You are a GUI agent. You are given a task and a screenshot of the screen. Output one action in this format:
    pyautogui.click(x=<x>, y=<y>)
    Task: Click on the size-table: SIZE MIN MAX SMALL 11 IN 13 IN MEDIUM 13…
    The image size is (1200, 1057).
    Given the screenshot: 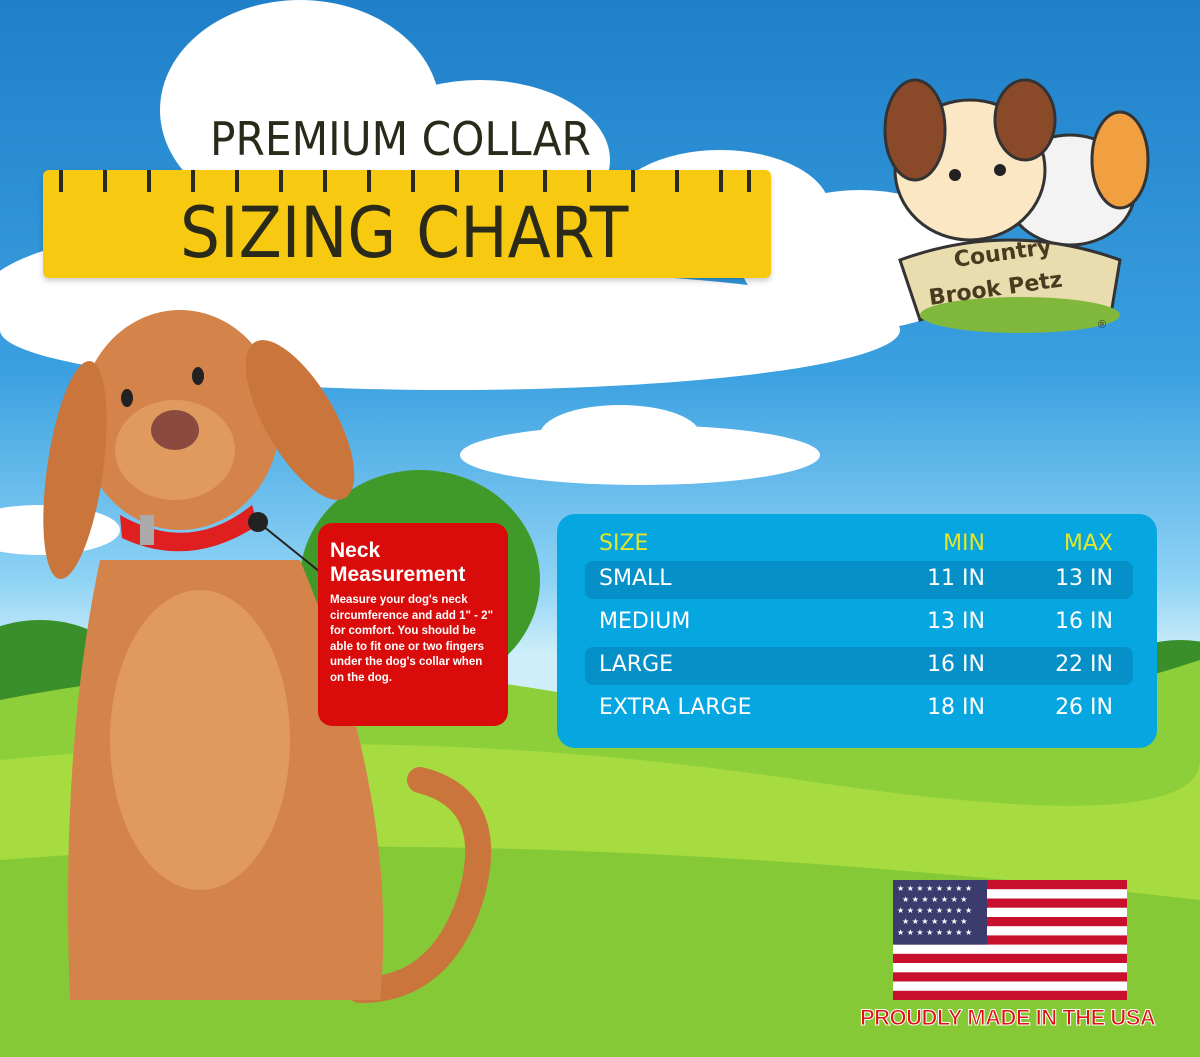 What is the action you would take?
    pyautogui.click(x=857, y=631)
    